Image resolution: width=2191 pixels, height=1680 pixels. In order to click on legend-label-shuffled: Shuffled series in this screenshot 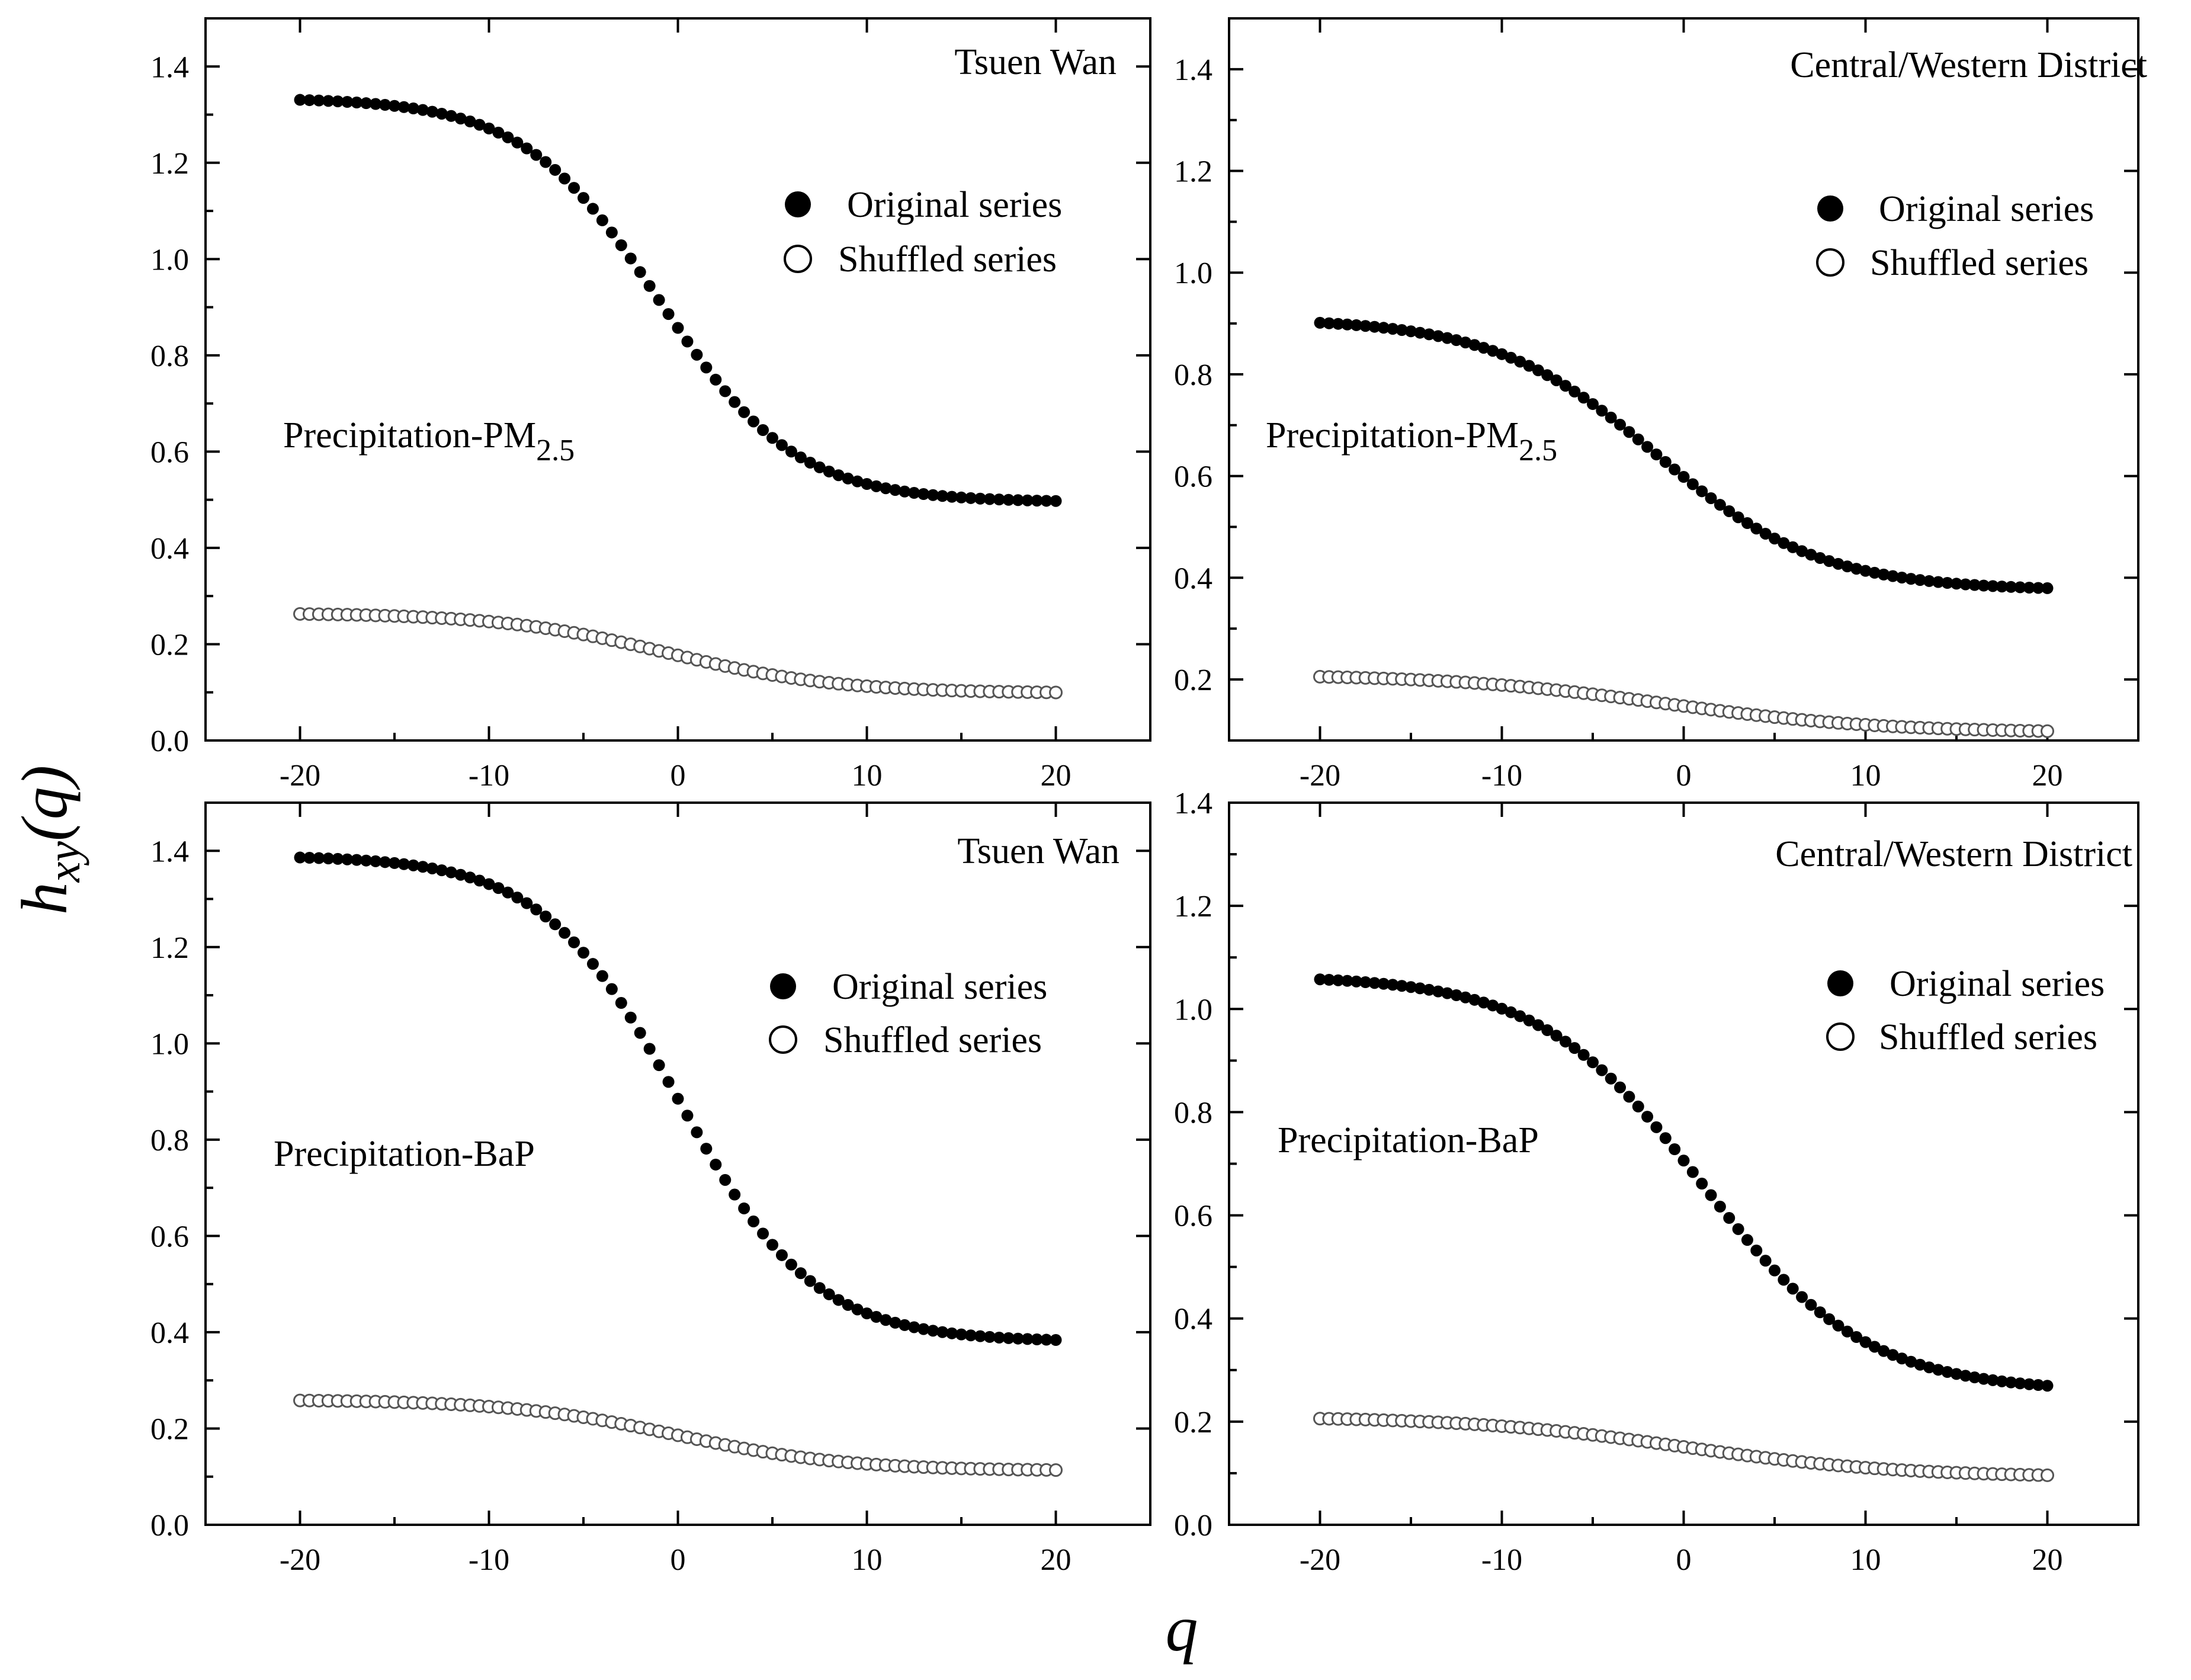, I will do `click(947, 259)`.